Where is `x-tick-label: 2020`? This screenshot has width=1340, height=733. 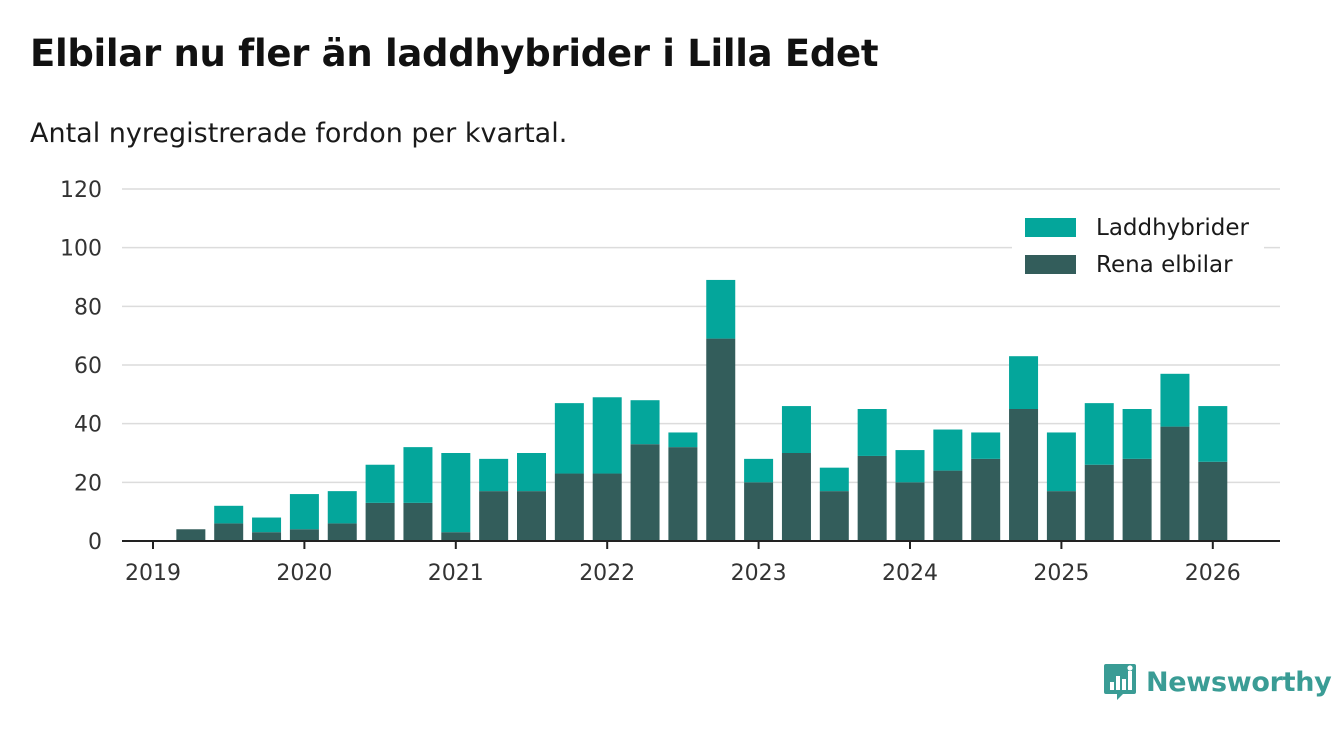
x-tick-label: 2020 is located at coordinates (304, 573).